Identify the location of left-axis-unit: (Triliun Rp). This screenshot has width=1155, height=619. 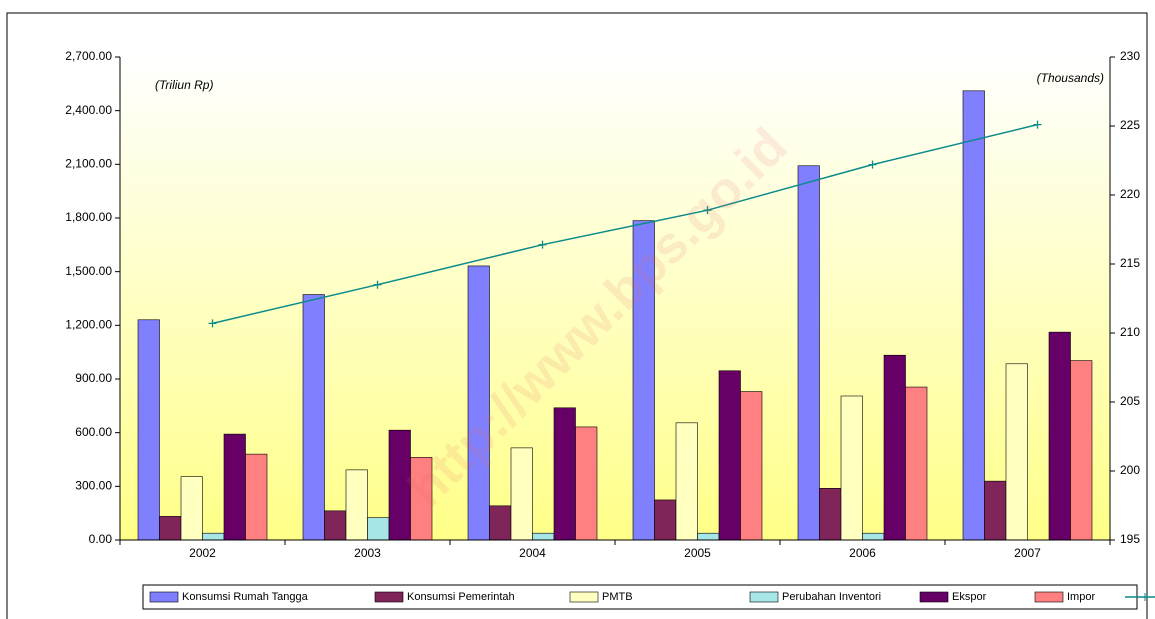
(184, 85).